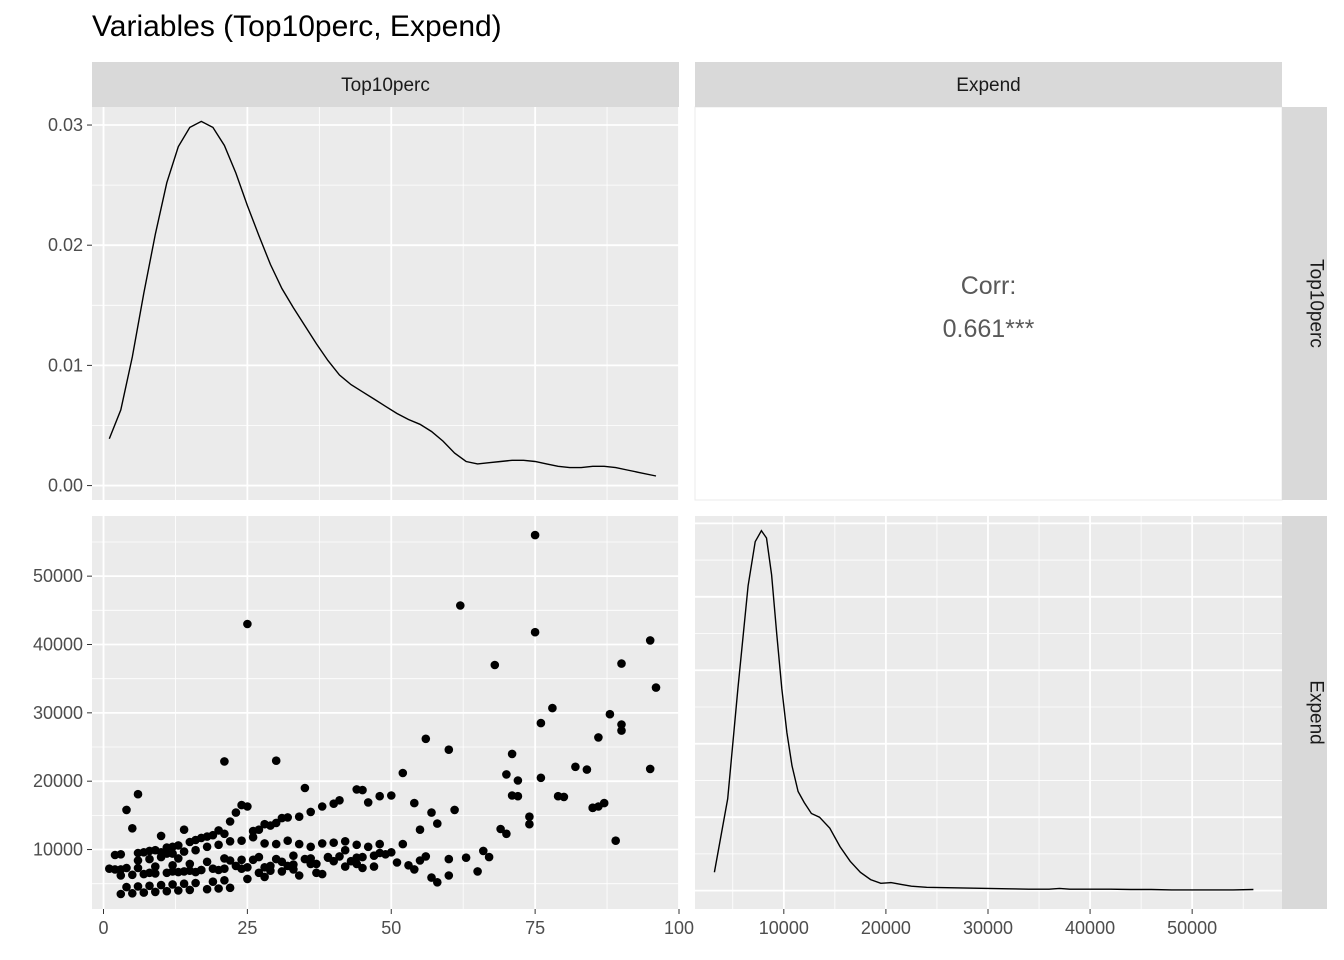  Describe the element at coordinates (297, 26) in the screenshot. I see `chart-title: Variables (Top10perc, Expend)` at that location.